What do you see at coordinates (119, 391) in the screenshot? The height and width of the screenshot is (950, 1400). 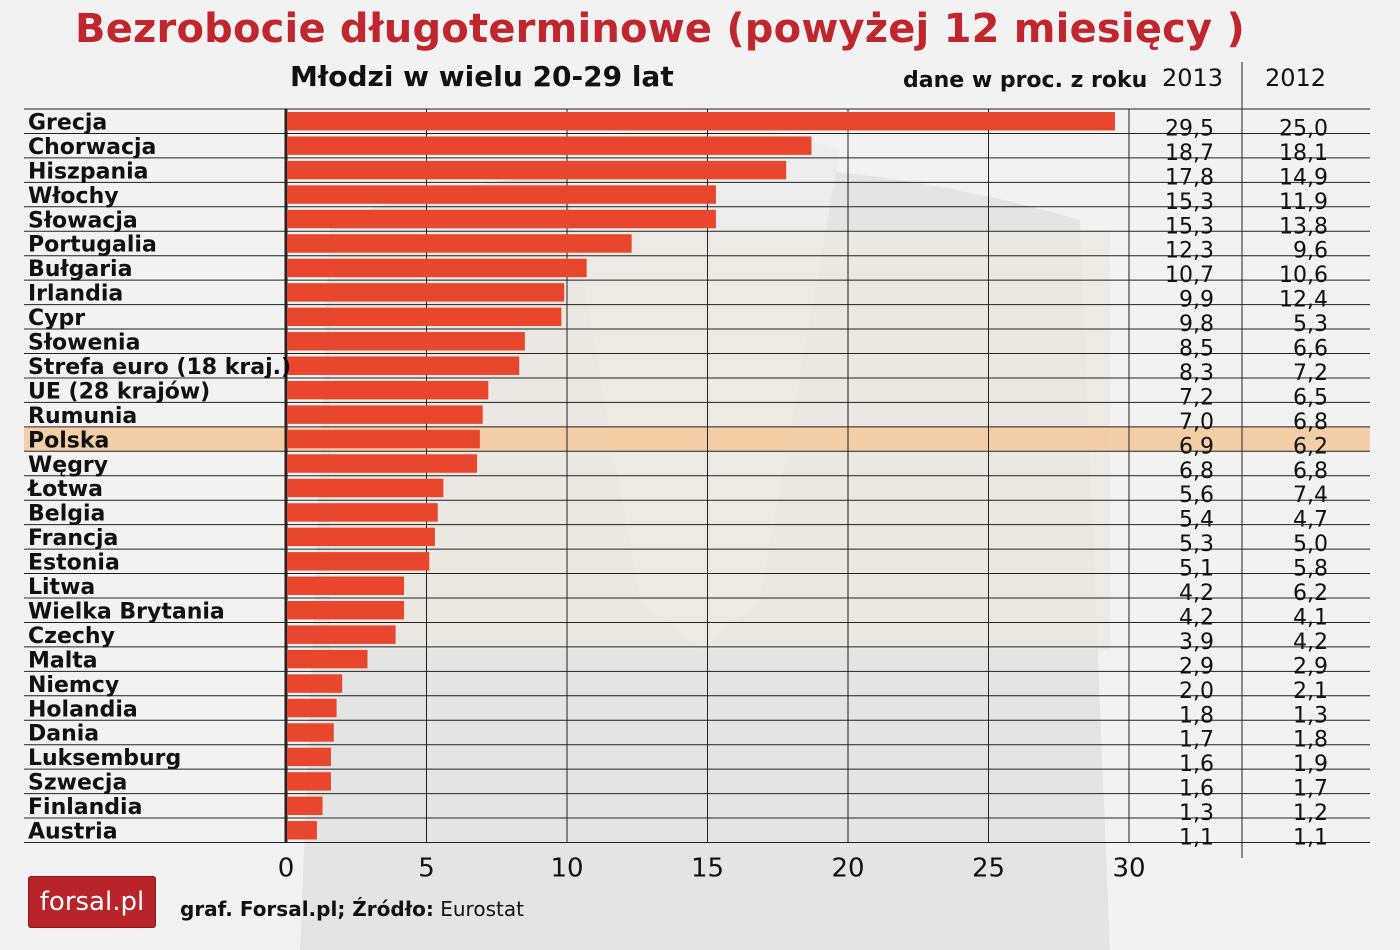 I see `category-label: UE (28 krajów)` at bounding box center [119, 391].